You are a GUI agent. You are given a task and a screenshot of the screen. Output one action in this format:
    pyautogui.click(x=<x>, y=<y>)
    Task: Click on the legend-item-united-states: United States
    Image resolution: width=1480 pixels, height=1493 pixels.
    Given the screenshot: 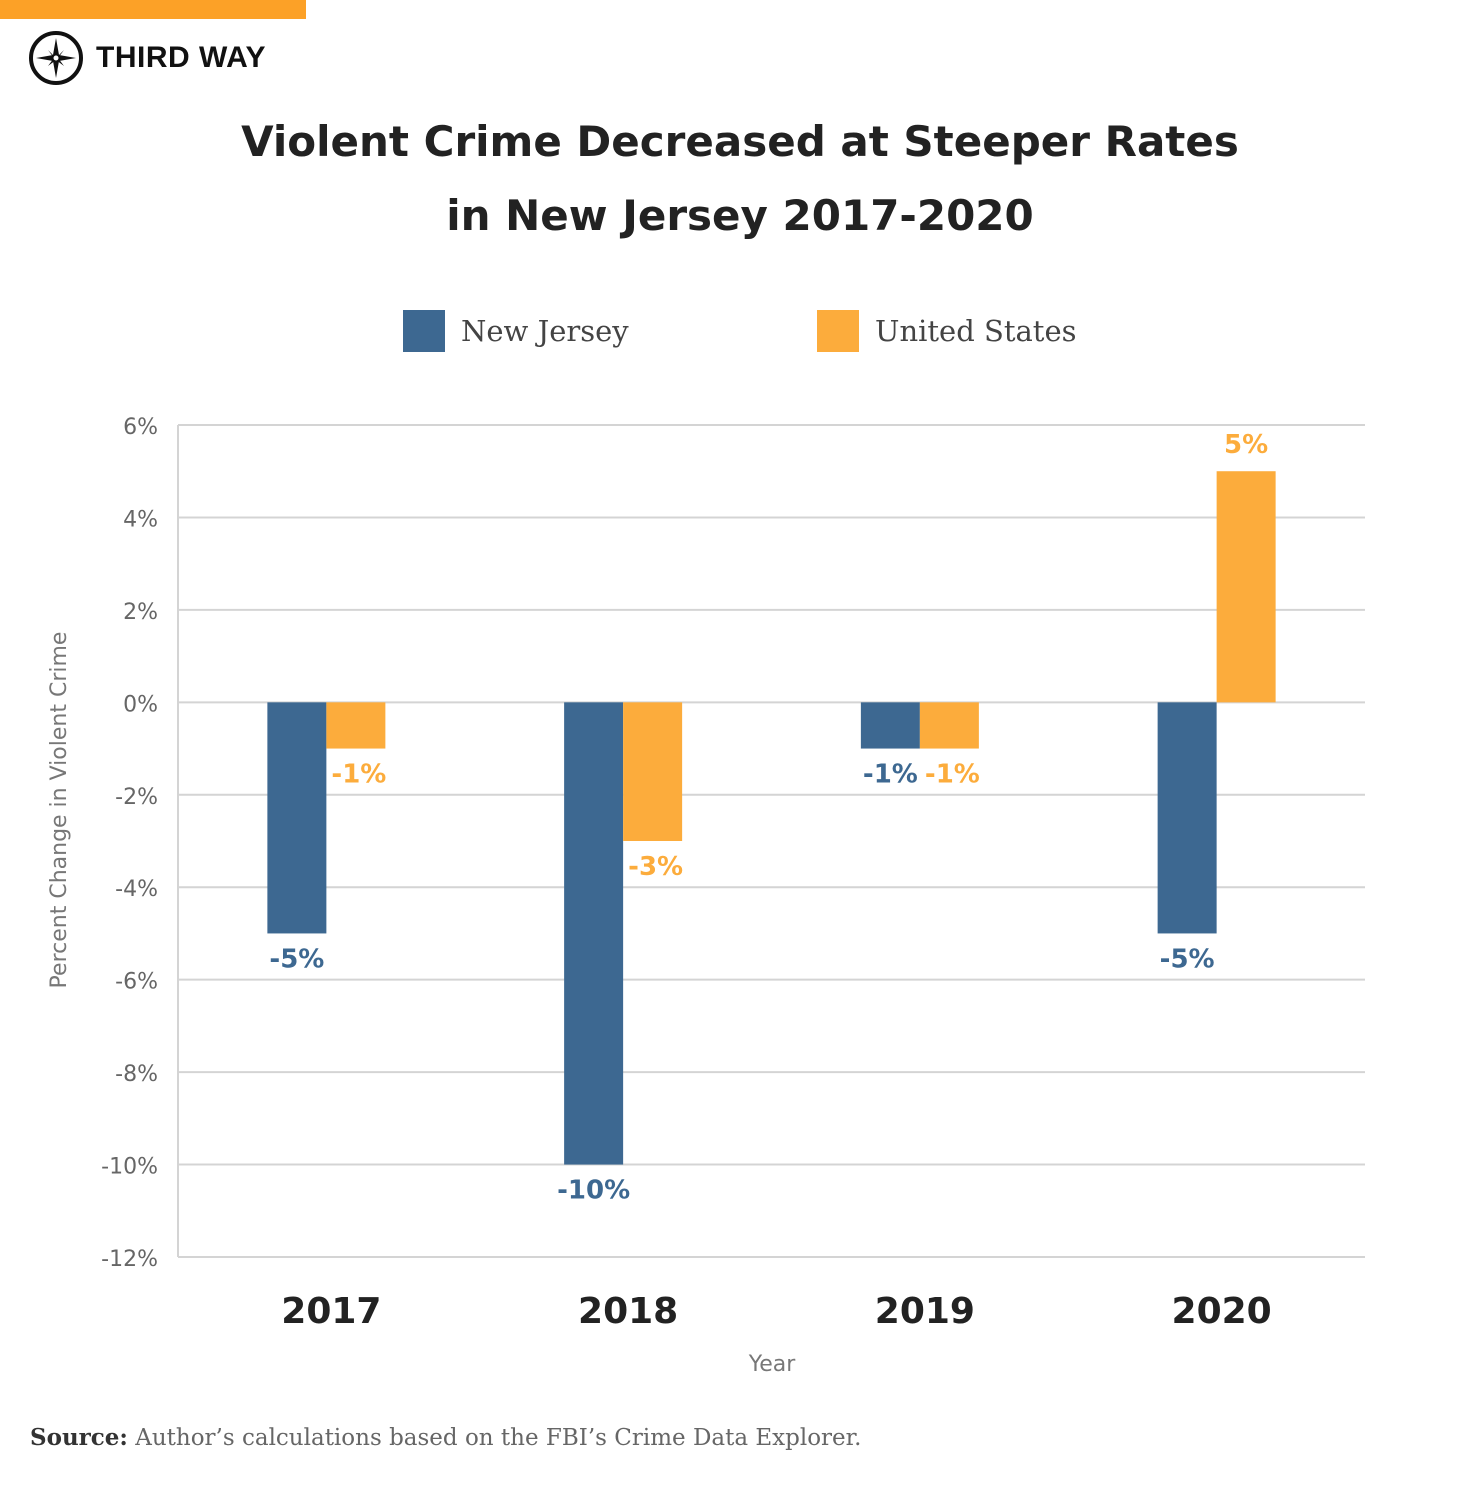 What is the action you would take?
    pyautogui.click(x=947, y=331)
    